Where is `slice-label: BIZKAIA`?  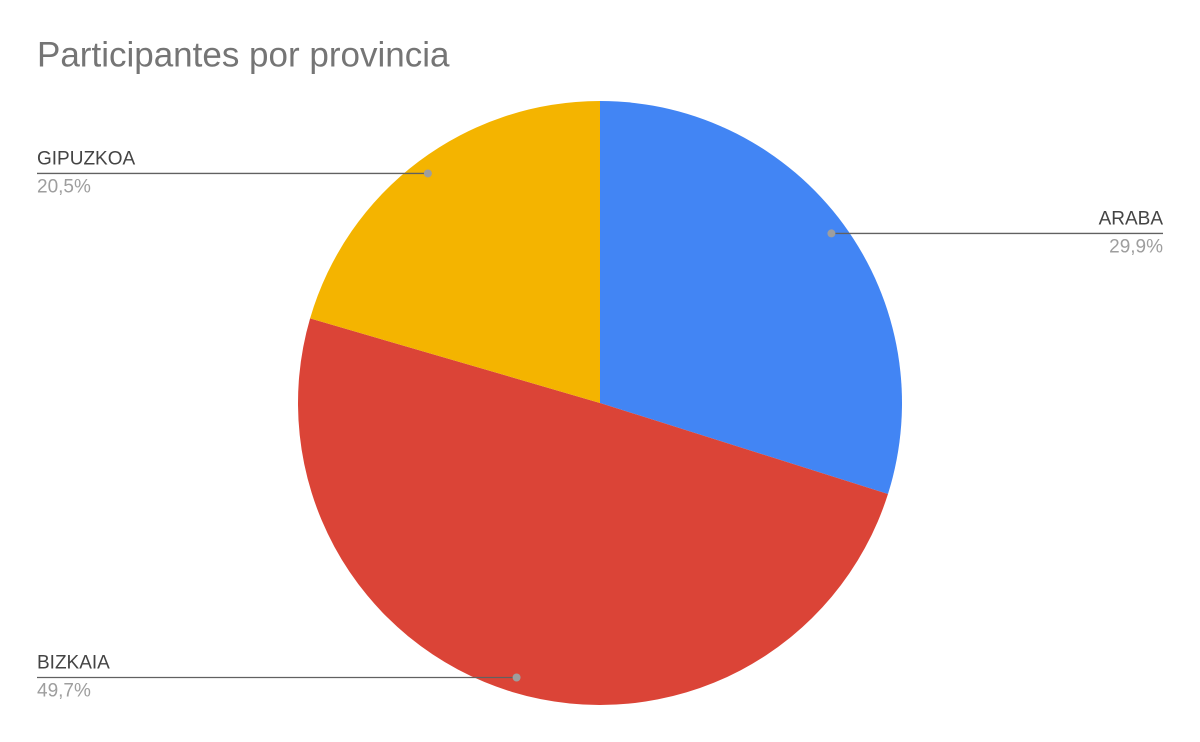 slice-label: BIZKAIA is located at coordinates (73, 663).